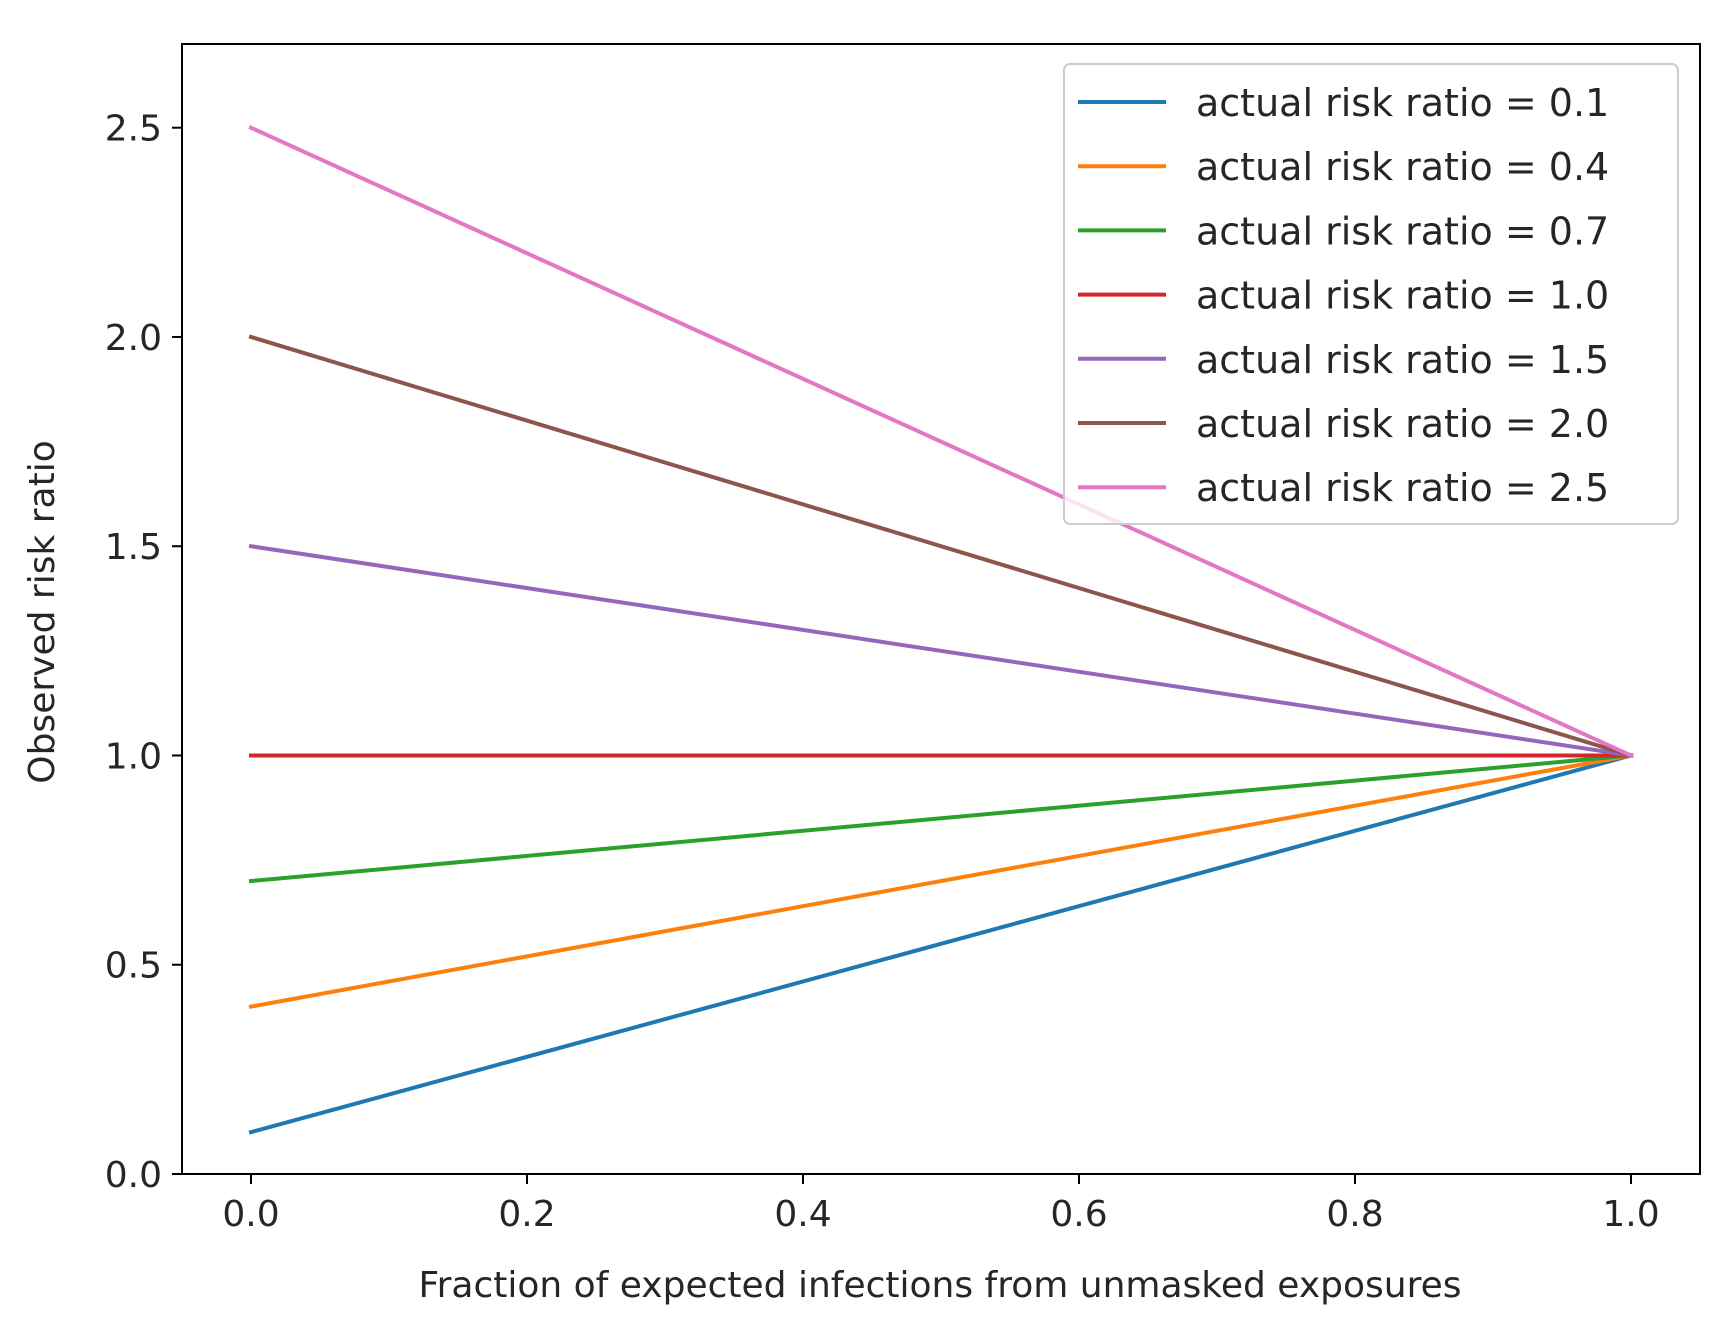 The height and width of the screenshot is (1322, 1730). What do you see at coordinates (133, 129) in the screenshot?
I see `y-tick-label-5: 2.5` at bounding box center [133, 129].